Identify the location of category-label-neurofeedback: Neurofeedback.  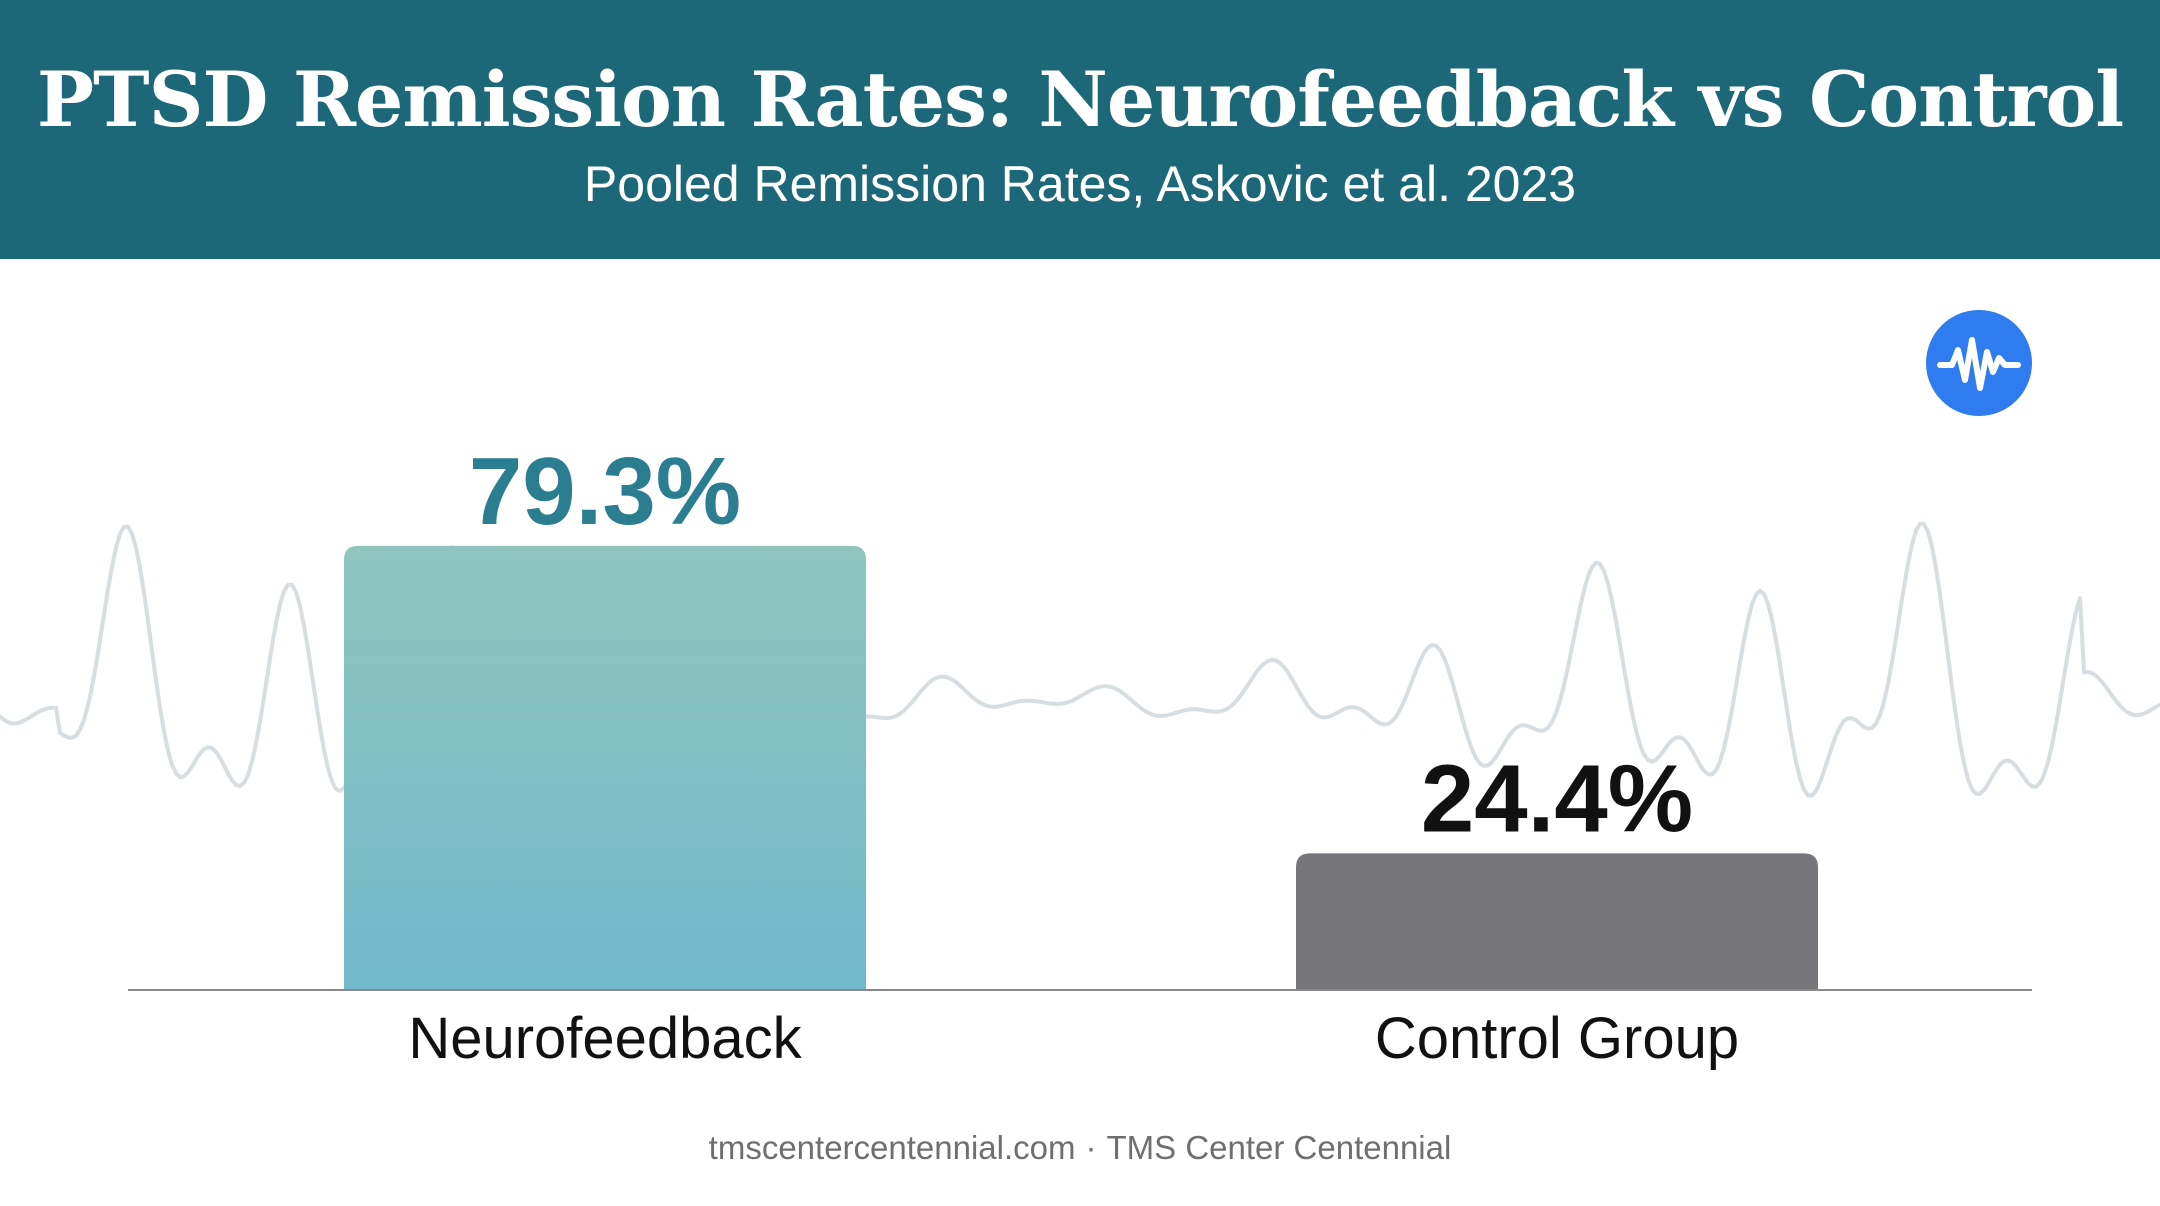
(605, 1038).